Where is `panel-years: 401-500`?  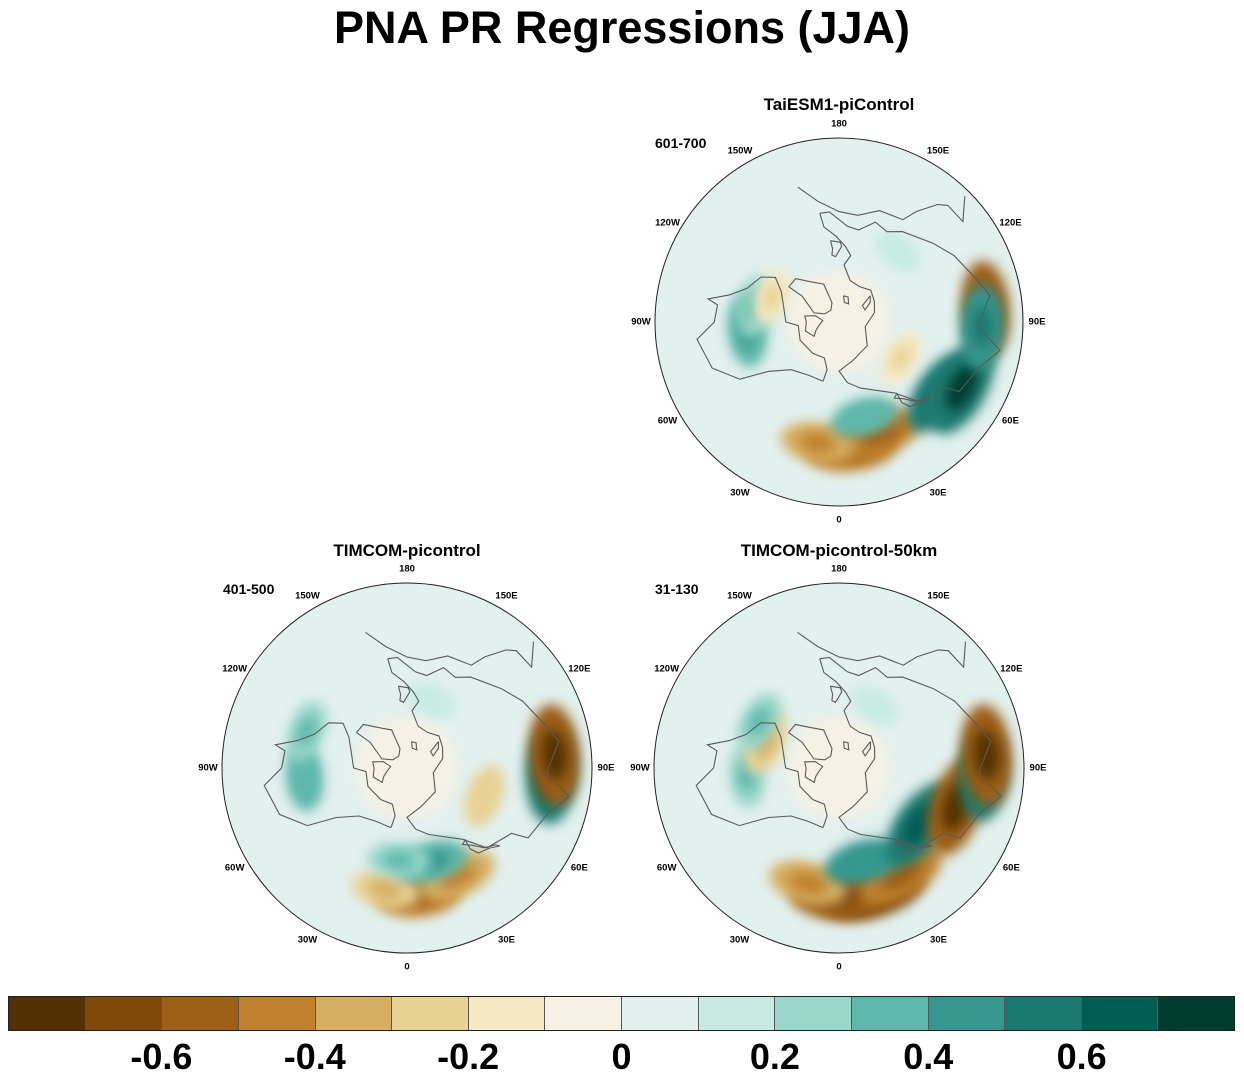 panel-years: 401-500 is located at coordinates (249, 589).